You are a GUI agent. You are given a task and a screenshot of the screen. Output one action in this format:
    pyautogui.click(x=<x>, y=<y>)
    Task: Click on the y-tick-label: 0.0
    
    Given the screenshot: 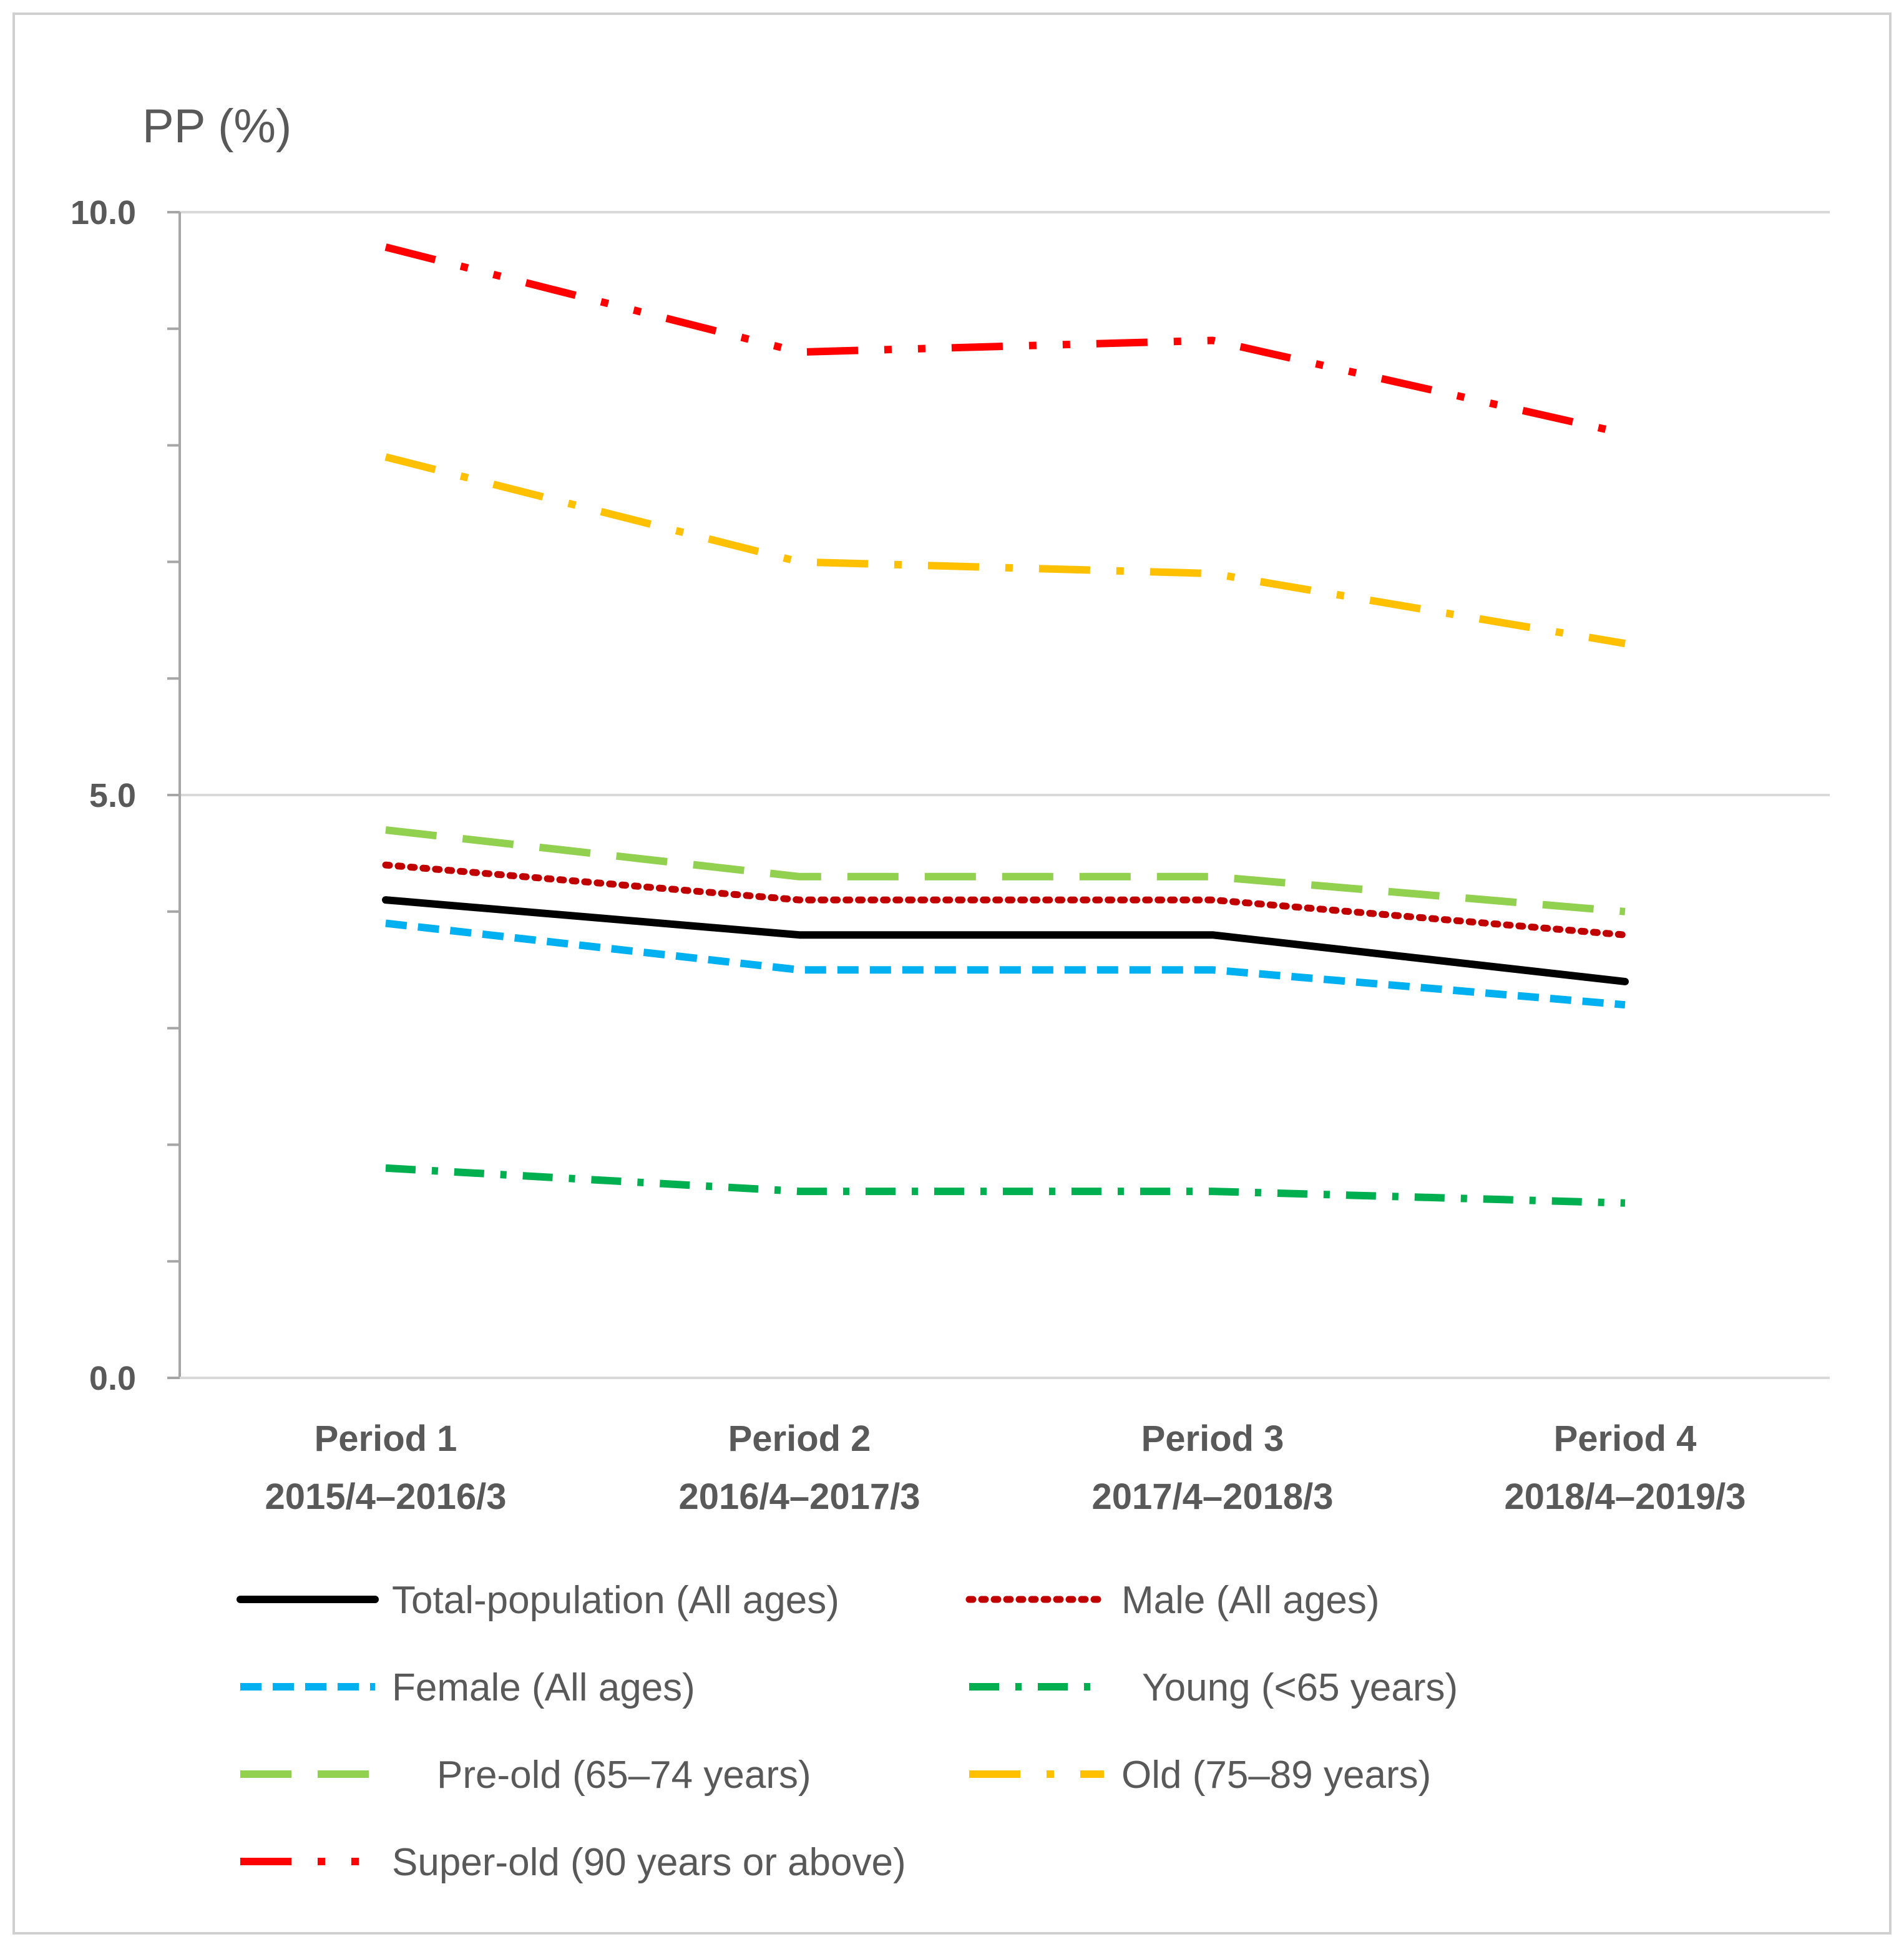 What is the action you would take?
    pyautogui.click(x=112, y=1378)
    